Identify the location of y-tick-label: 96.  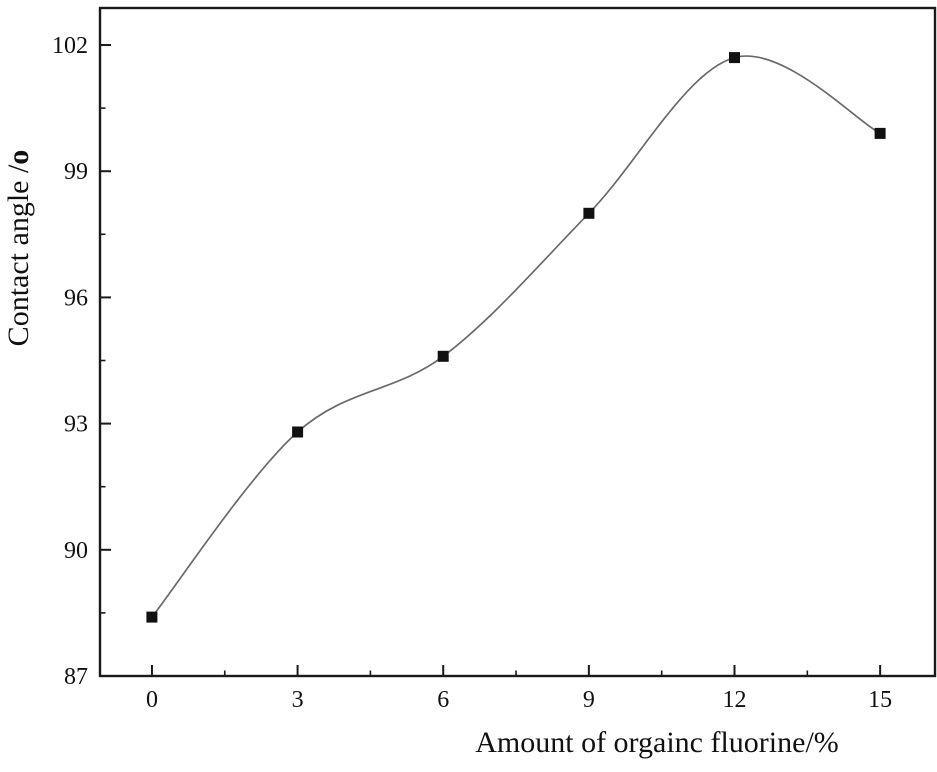
(76, 298).